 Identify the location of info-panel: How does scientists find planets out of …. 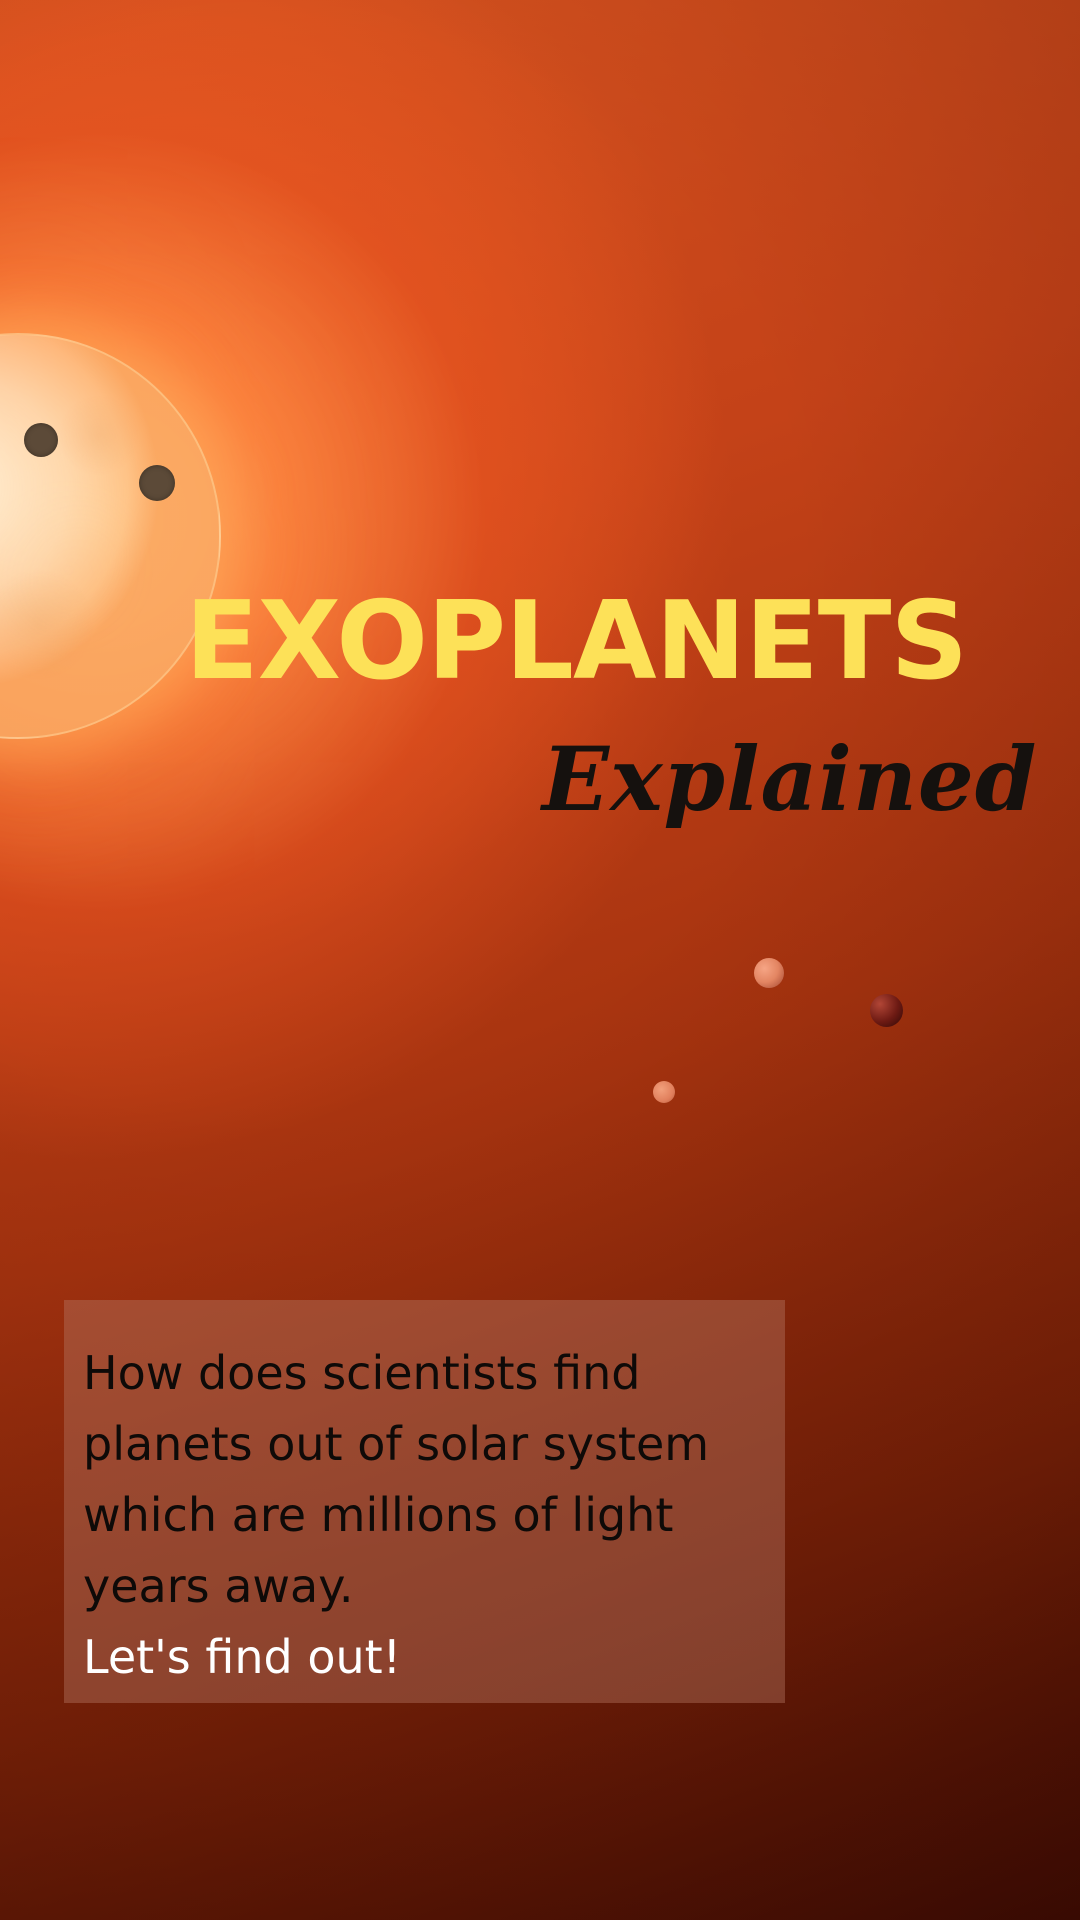
(424, 1501).